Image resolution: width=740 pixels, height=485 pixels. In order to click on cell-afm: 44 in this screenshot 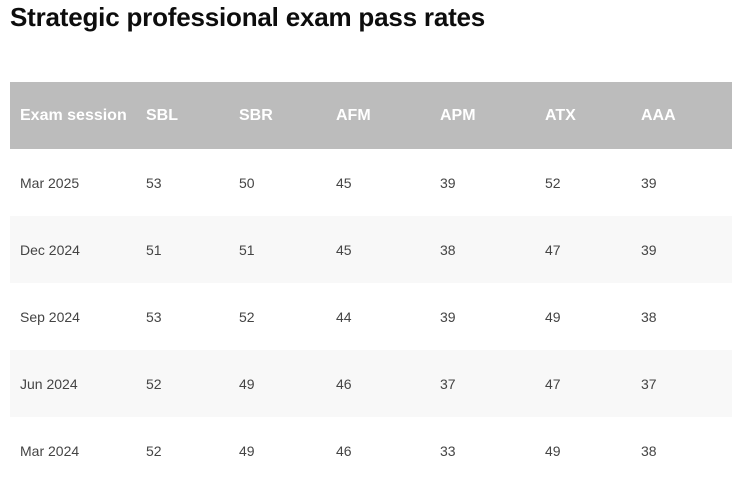, I will do `click(388, 316)`.